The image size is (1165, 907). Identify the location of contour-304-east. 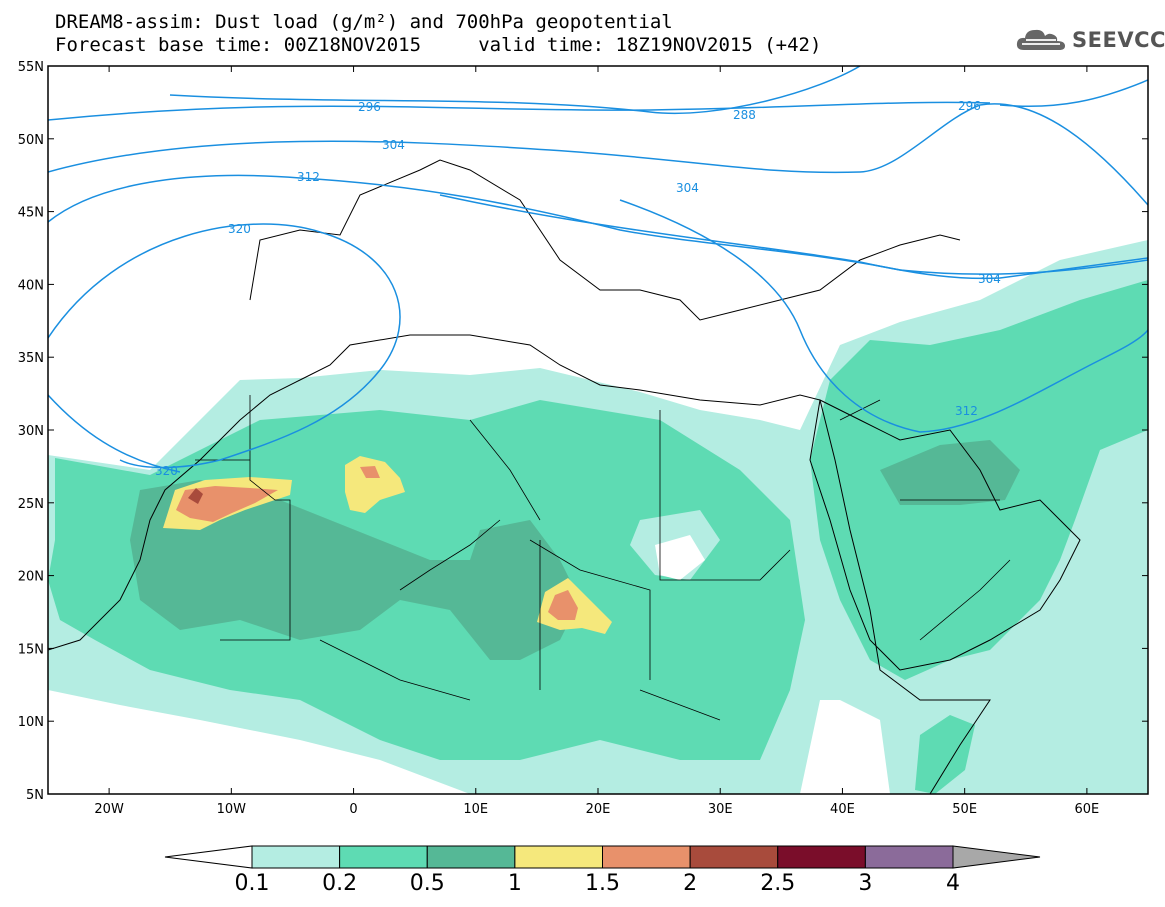
(793, 237).